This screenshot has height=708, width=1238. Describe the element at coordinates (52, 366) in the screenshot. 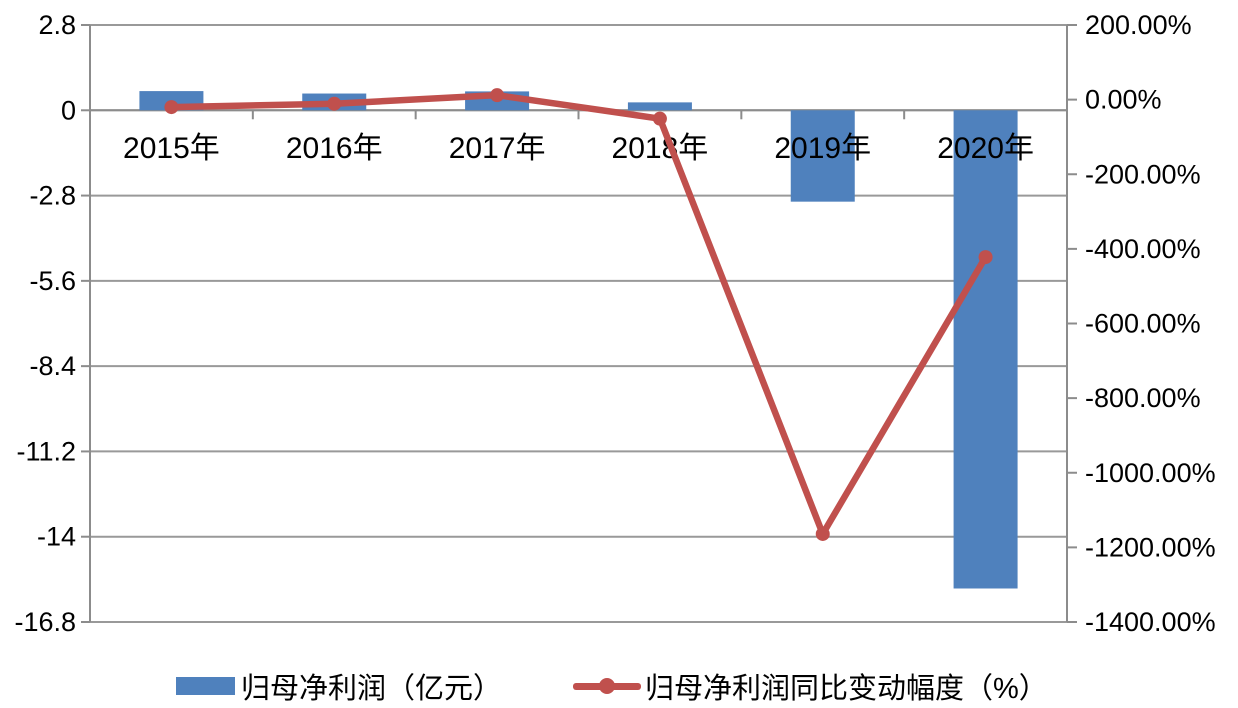

I see `left-axis-tick-label: -8.4` at that location.